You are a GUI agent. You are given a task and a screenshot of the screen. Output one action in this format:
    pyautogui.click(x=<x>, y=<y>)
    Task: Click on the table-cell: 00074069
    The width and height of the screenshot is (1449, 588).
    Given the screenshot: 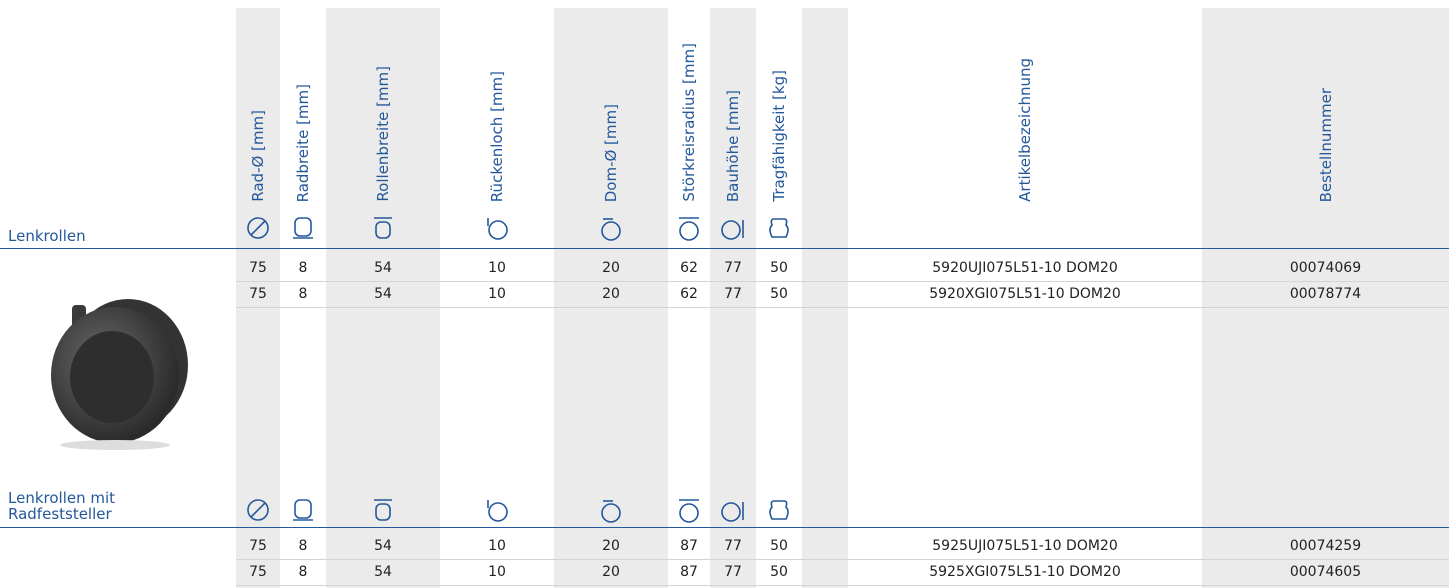 What is the action you would take?
    pyautogui.click(x=1325, y=268)
    